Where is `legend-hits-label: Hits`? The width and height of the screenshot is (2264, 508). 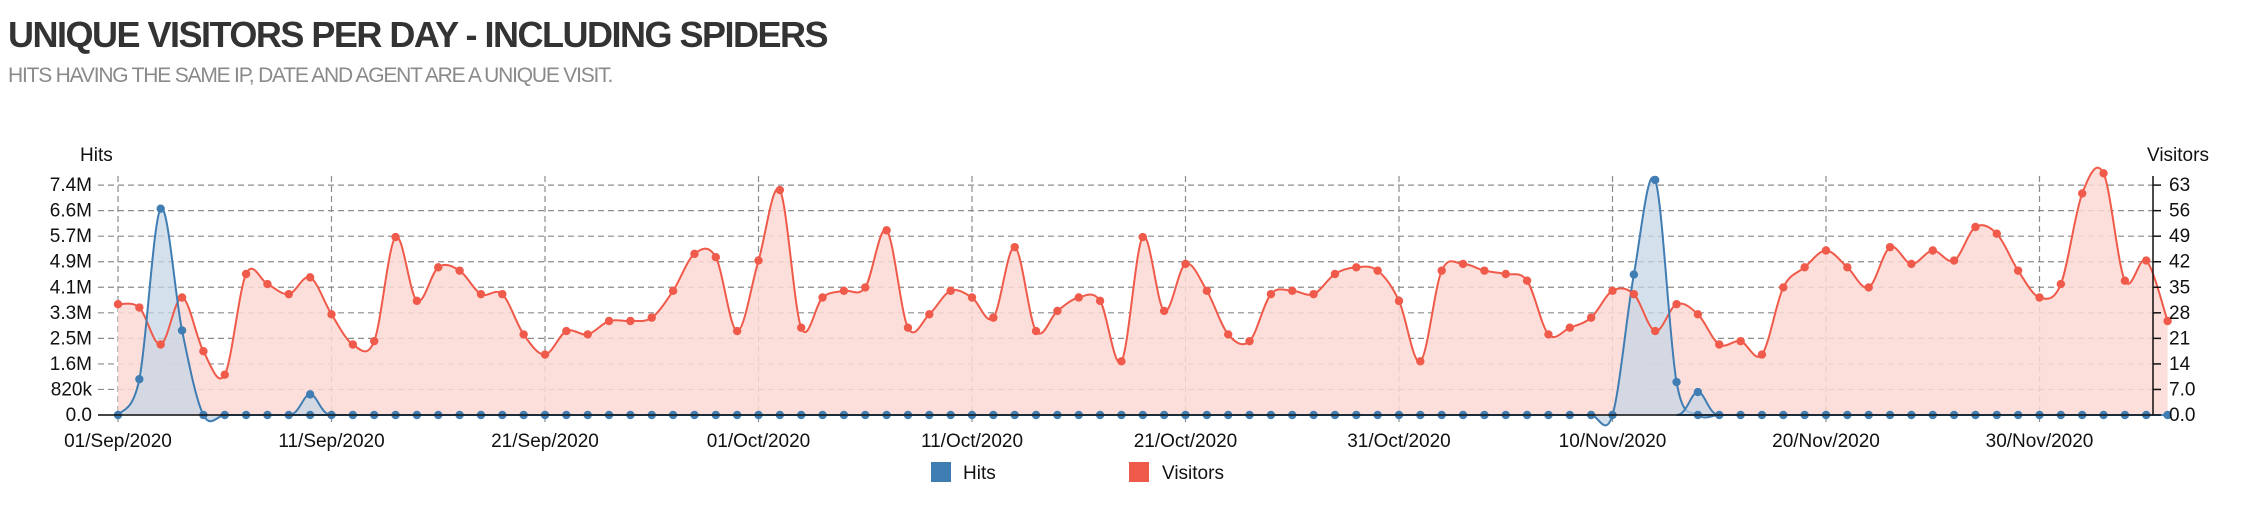 legend-hits-label: Hits is located at coordinates (979, 473).